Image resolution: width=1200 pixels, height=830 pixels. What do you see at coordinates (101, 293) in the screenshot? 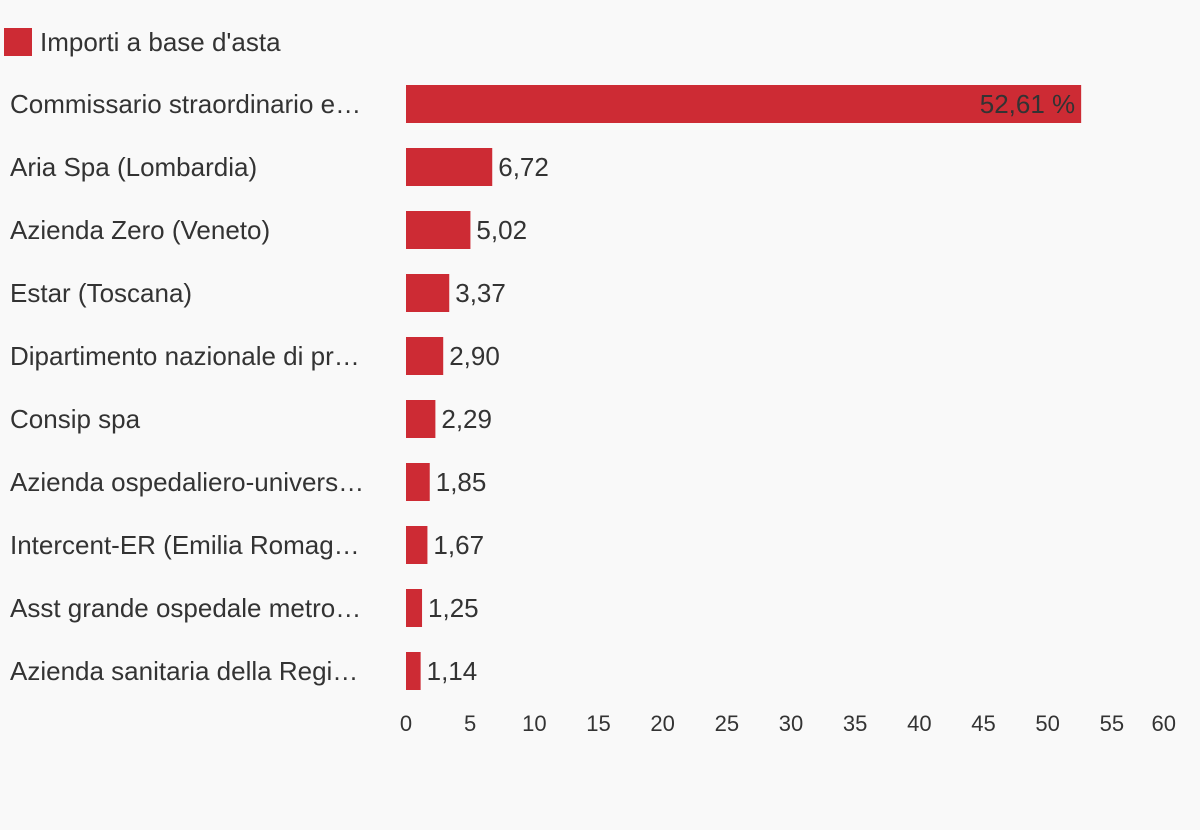
I see `category-label: Estar (Toscana)` at bounding box center [101, 293].